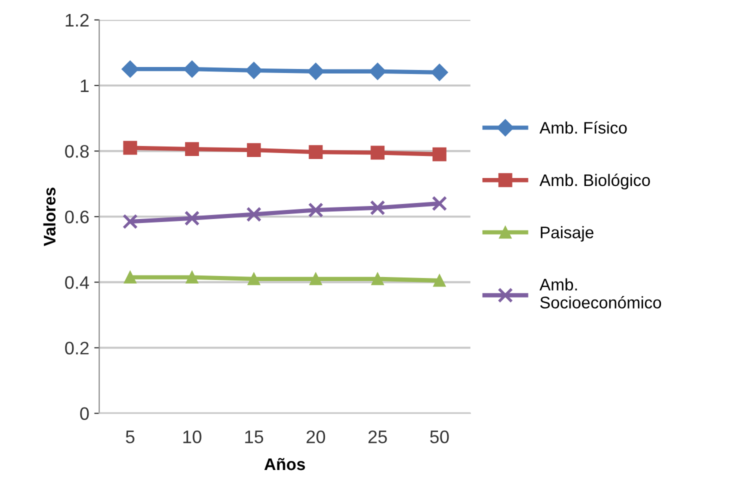 The height and width of the screenshot is (498, 735). I want to click on legend-label: Amb. Biológico, so click(595, 182).